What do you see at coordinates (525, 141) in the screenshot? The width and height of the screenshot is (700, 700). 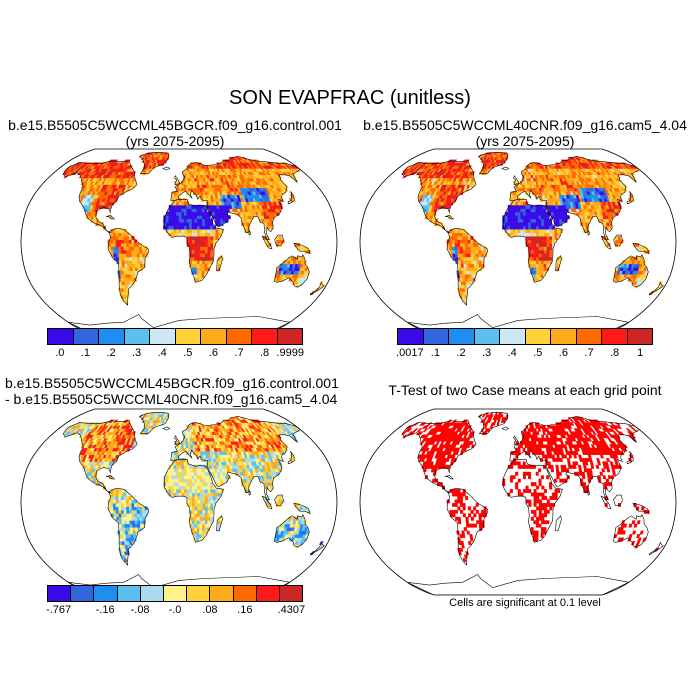 I see `panel-cam5-years: (yrs 2075-2095)` at bounding box center [525, 141].